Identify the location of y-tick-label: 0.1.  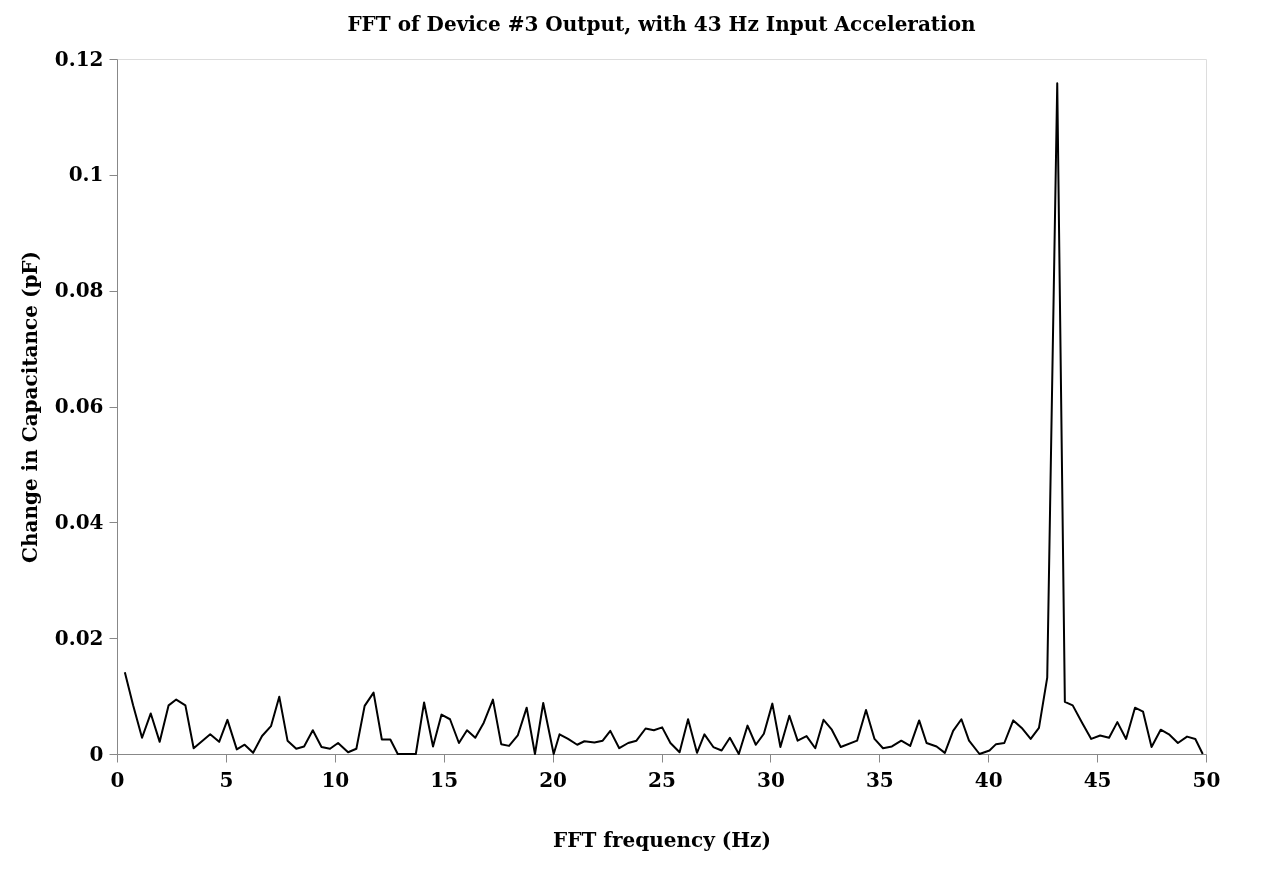
(86, 174).